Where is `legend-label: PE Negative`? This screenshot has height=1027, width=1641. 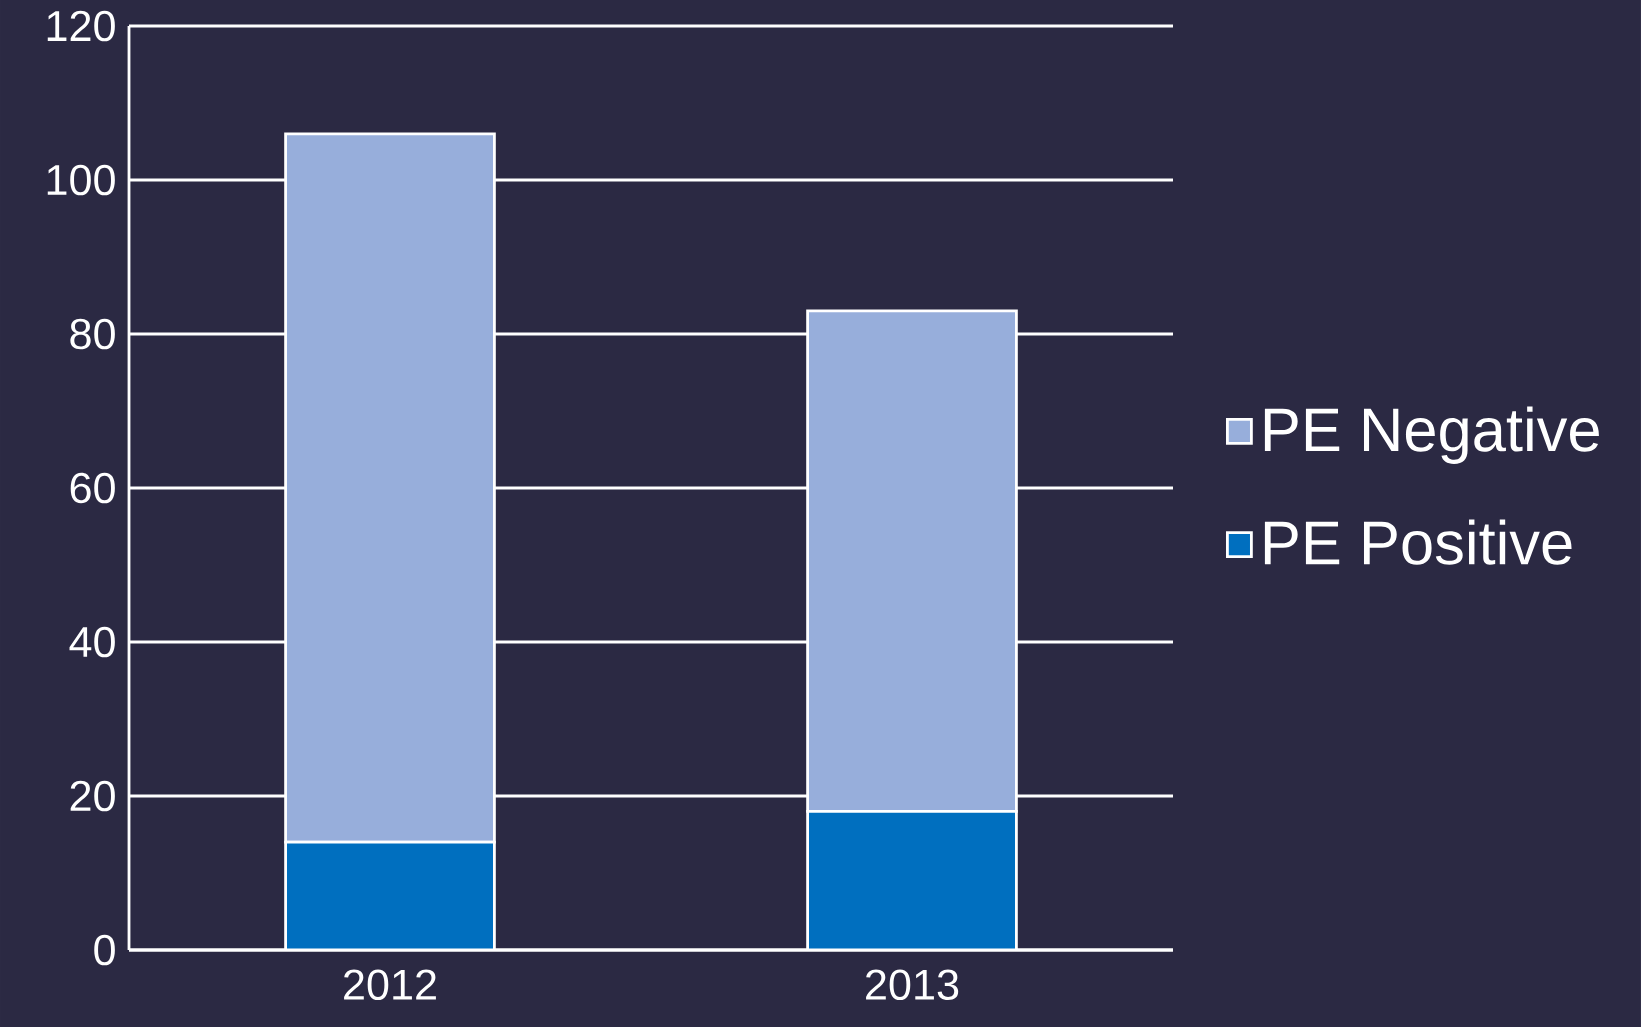
legend-label: PE Negative is located at coordinates (1431, 435).